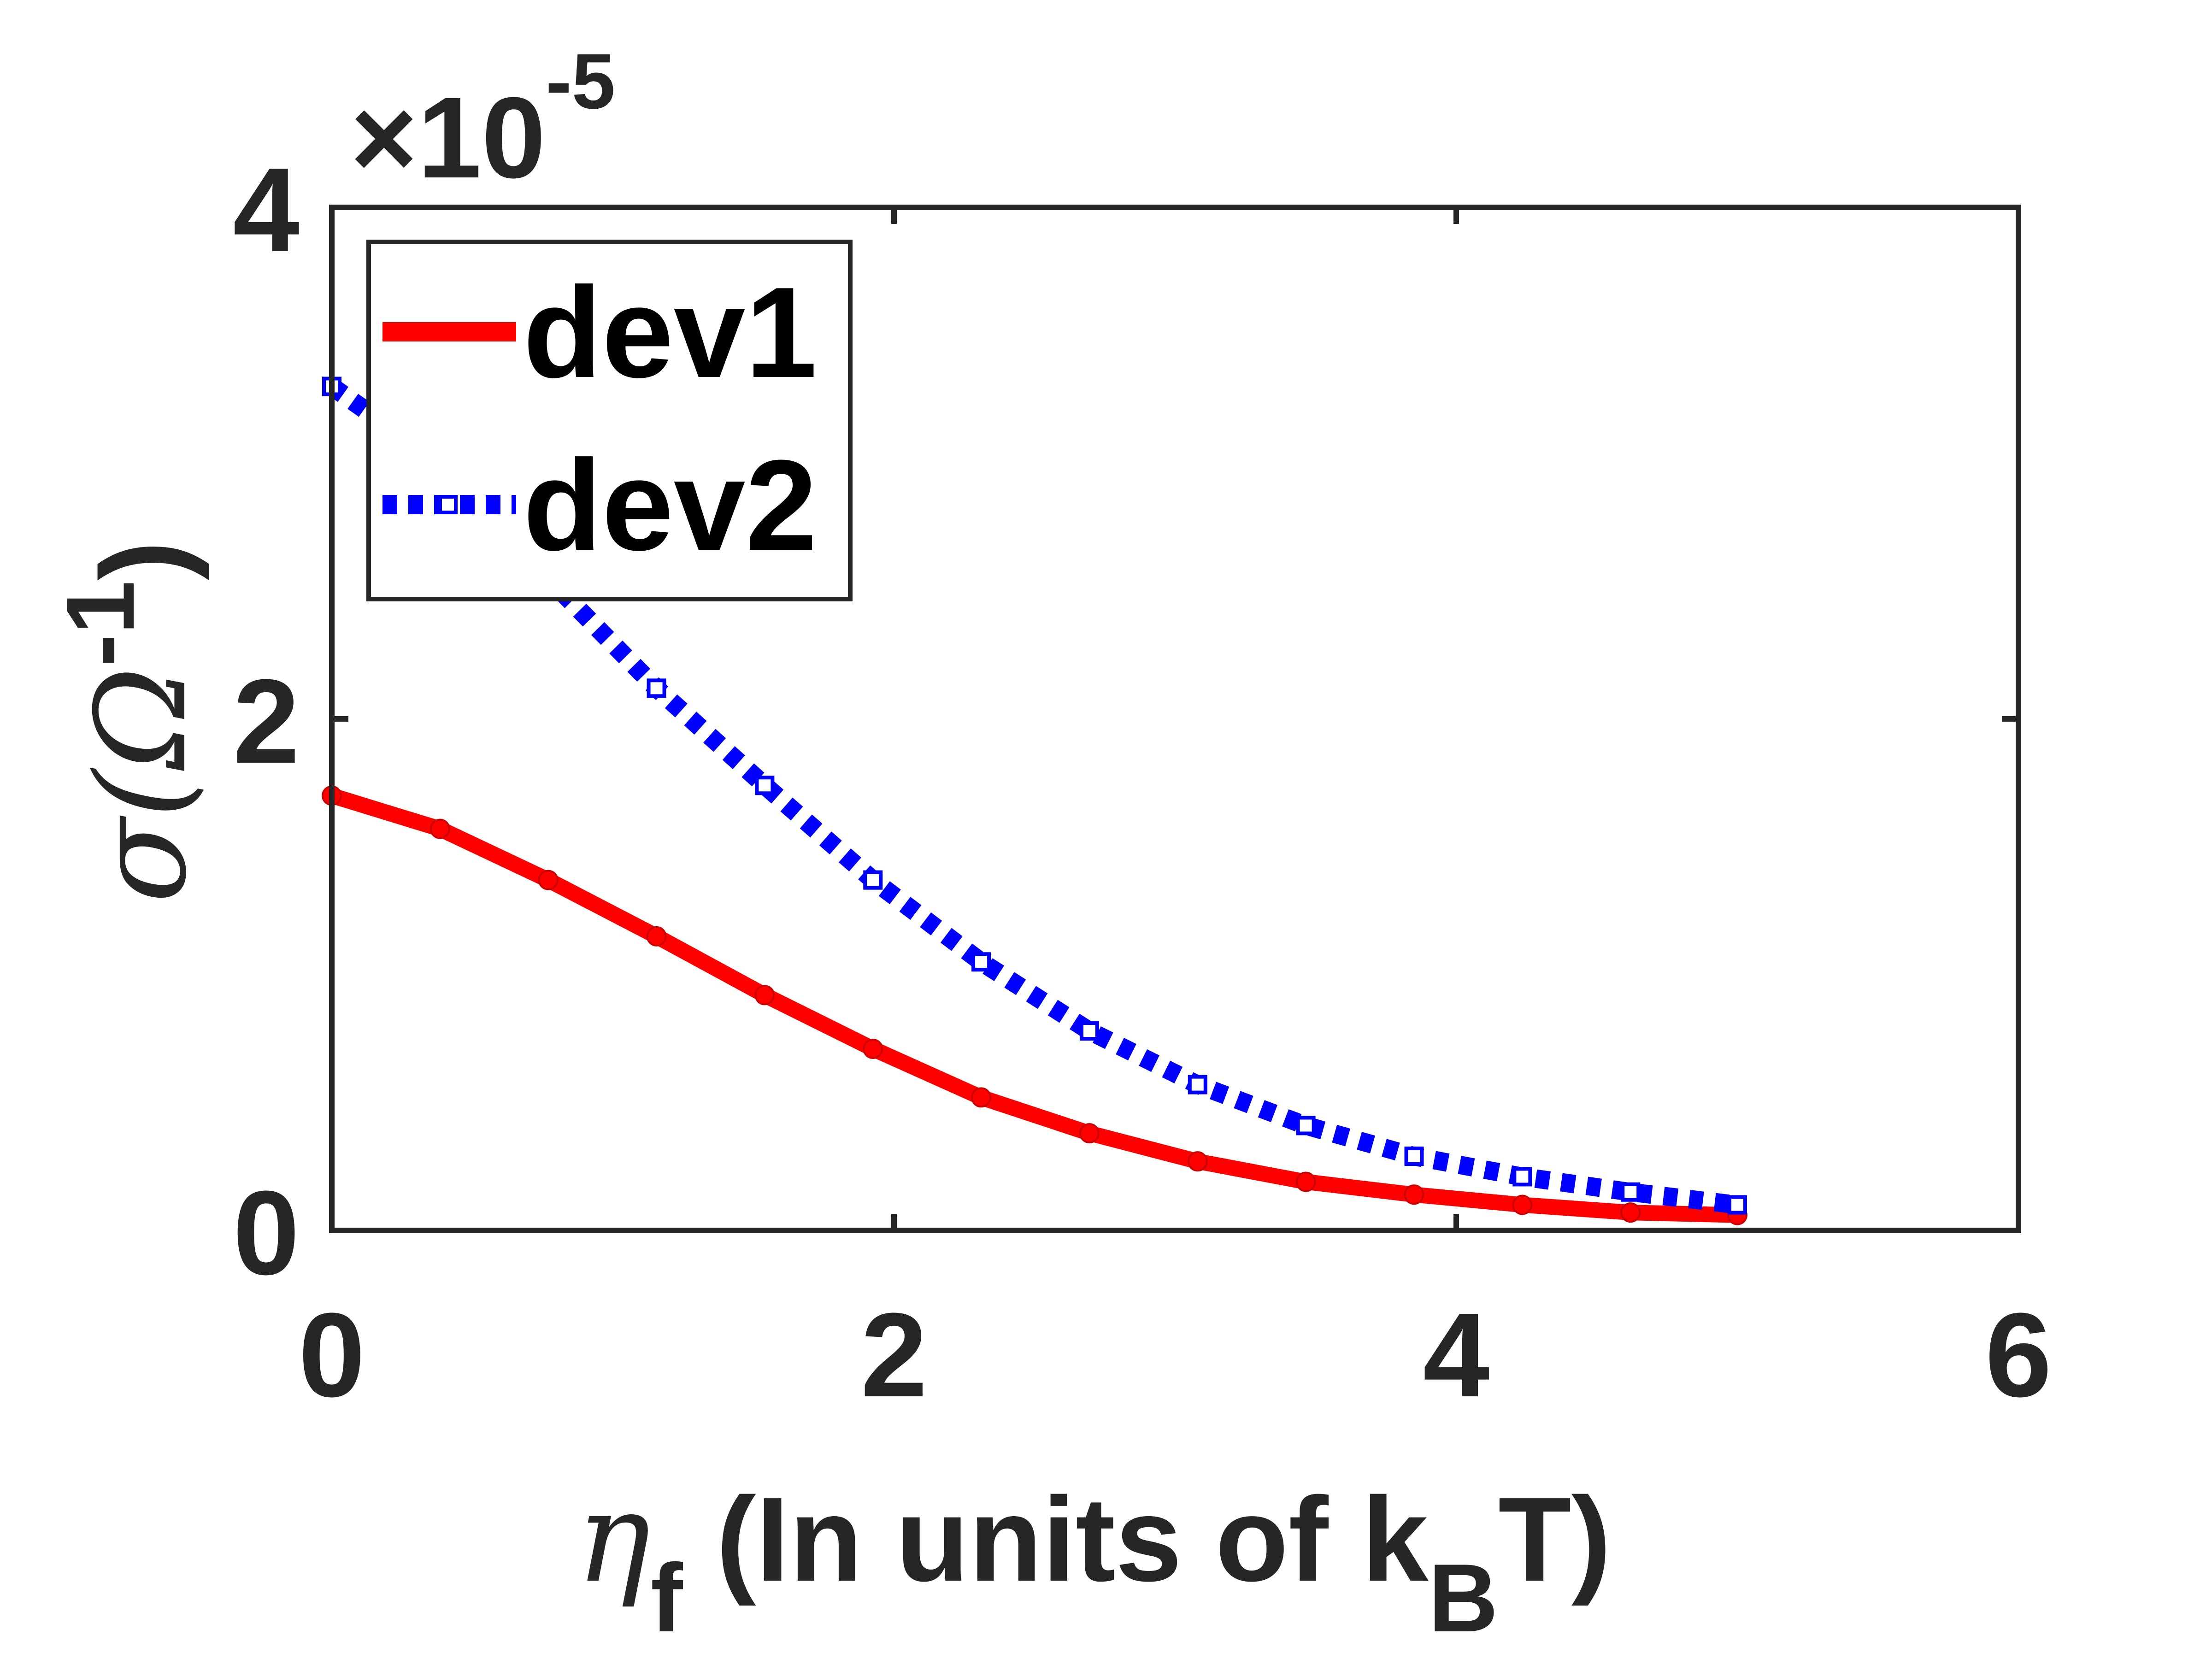 Image resolution: width=2212 pixels, height=1659 pixels. I want to click on x-tick-label: 4, so click(1456, 1355).